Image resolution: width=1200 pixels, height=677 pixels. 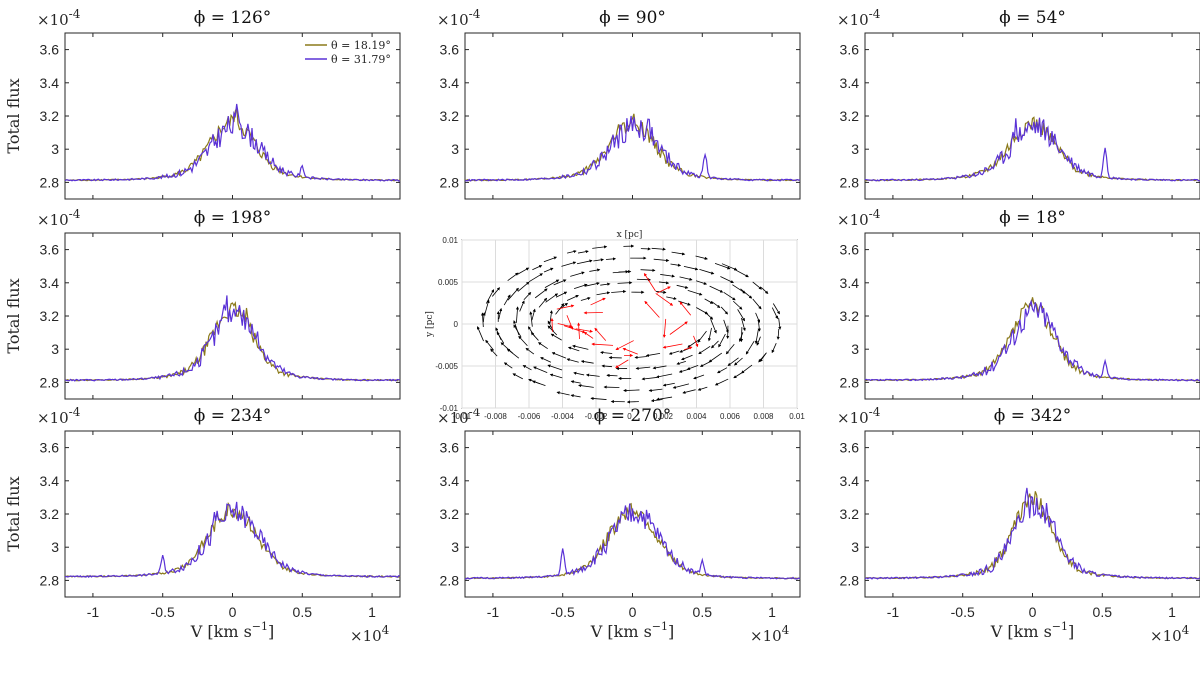 What do you see at coordinates (459, 18) in the screenshot?
I see `y-exponent: ×10⁻⁴` at bounding box center [459, 18].